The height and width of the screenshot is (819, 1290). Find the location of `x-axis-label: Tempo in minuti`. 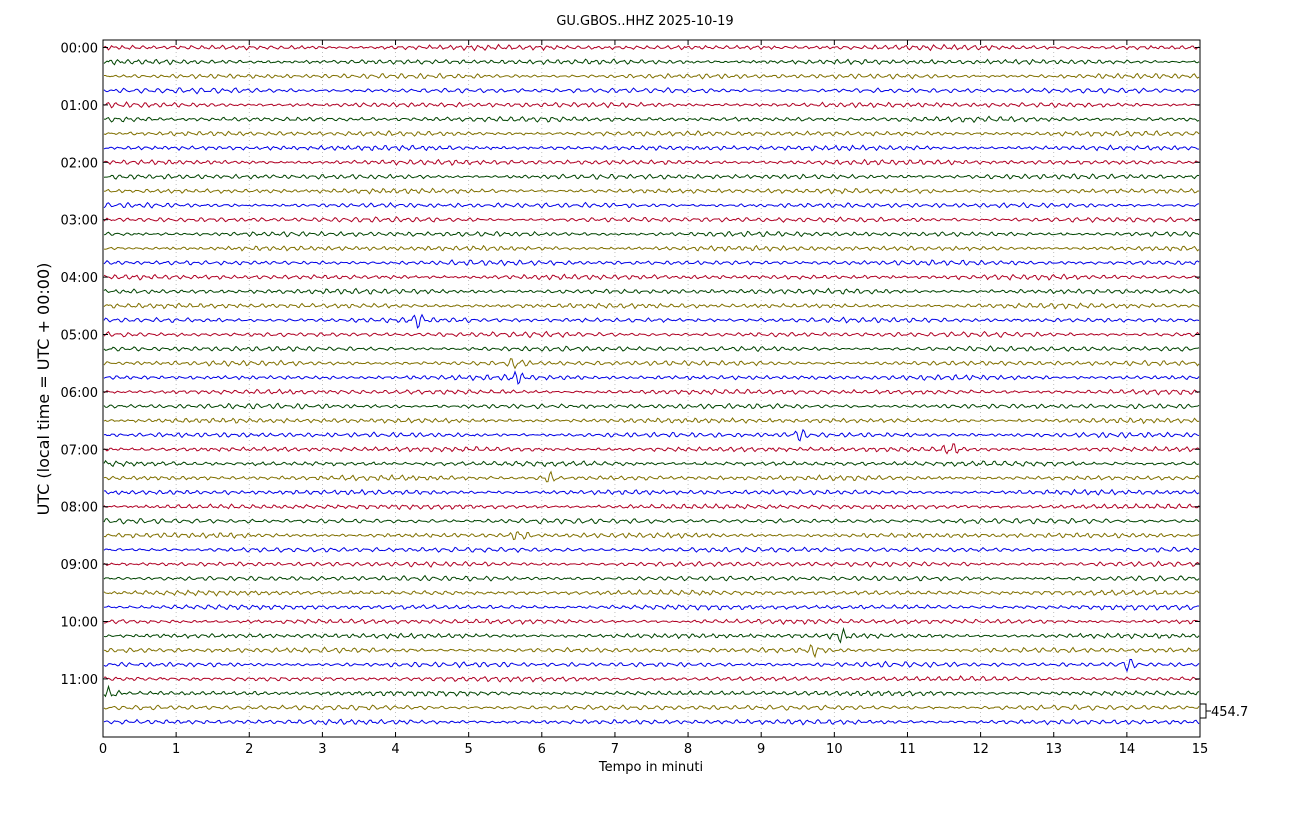

x-axis-label: Tempo in minuti is located at coordinates (650, 767).